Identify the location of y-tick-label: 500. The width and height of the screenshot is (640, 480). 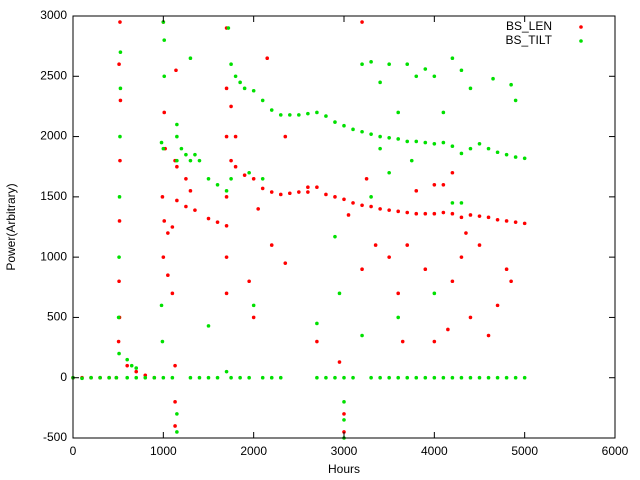
(57, 317).